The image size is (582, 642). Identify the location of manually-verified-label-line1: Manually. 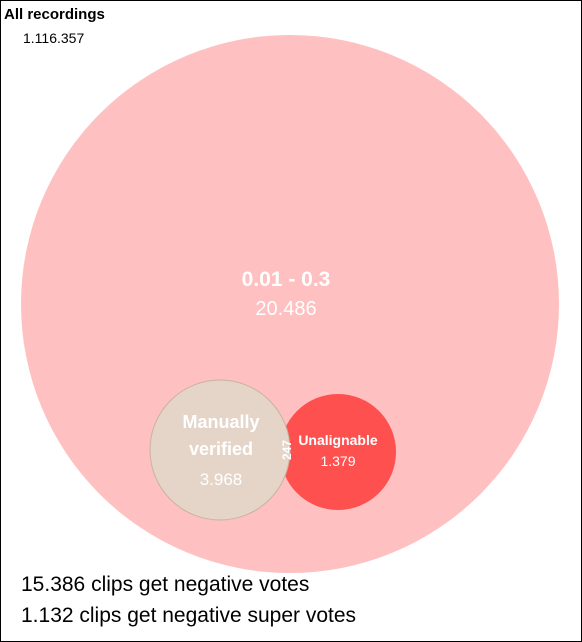
(220, 422).